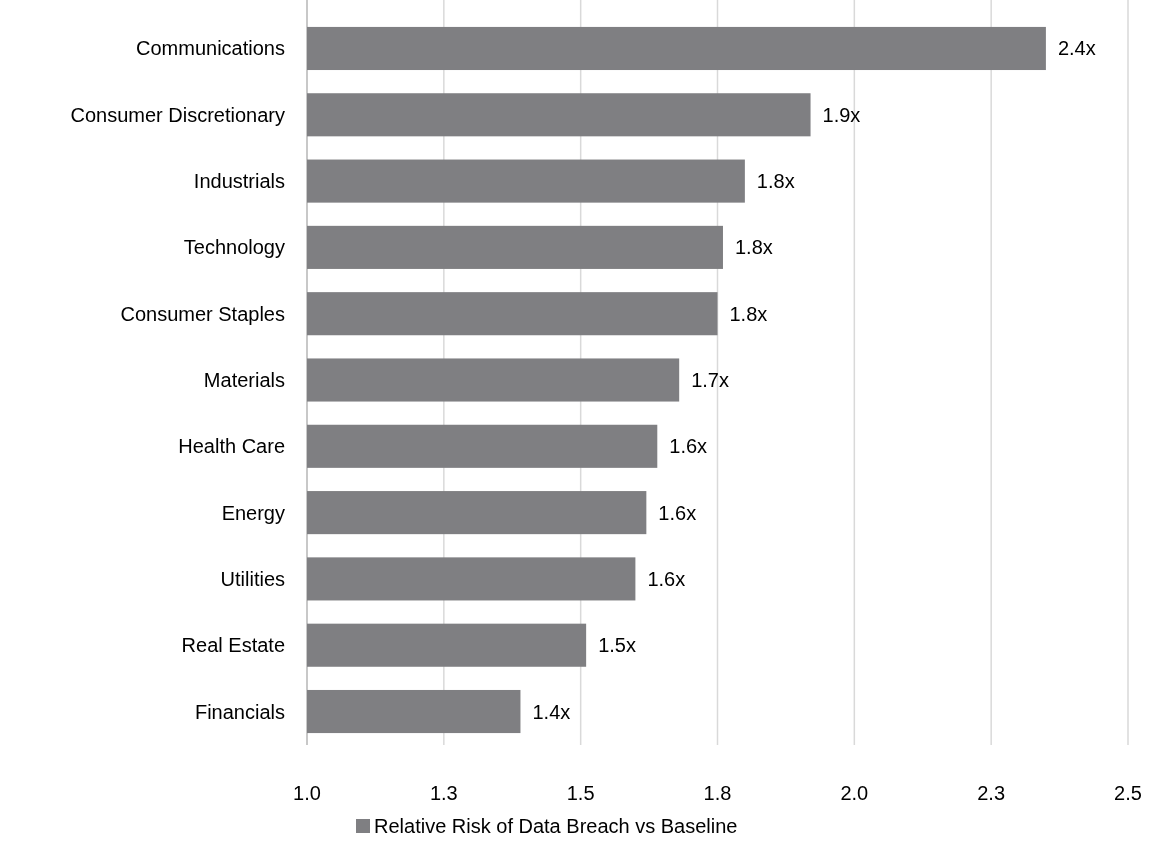 The height and width of the screenshot is (848, 1152). I want to click on y-tick-label: Consumer Staples, so click(202, 313).